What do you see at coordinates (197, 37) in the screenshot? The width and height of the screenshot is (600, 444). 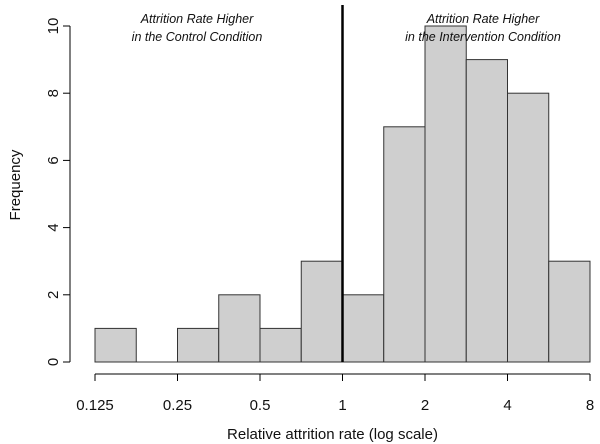 I see `annotation-left-line2: in the Control Condition` at bounding box center [197, 37].